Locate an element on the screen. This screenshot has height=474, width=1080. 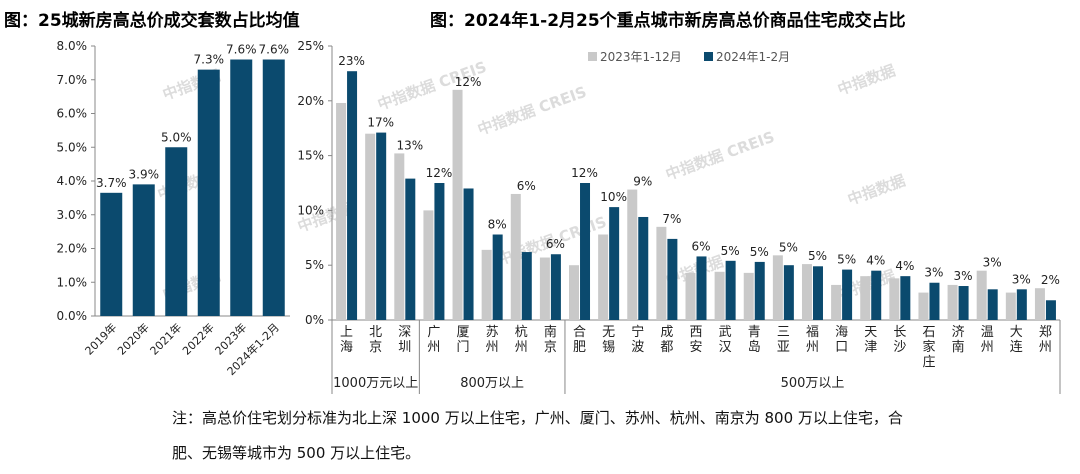
right-category-char: 锡 is located at coordinates (608, 347).